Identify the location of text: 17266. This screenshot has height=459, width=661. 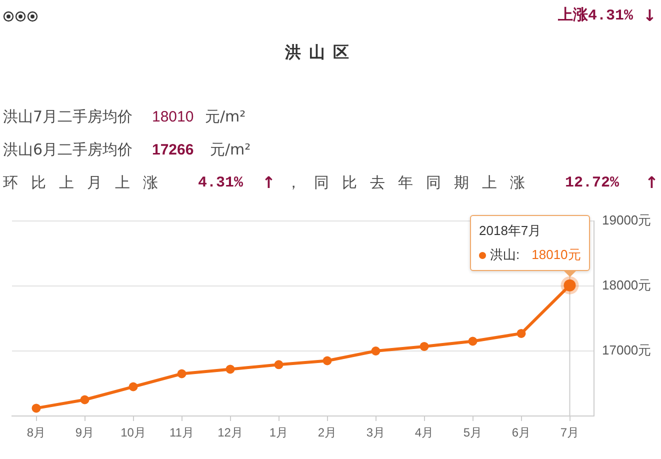
(173, 150).